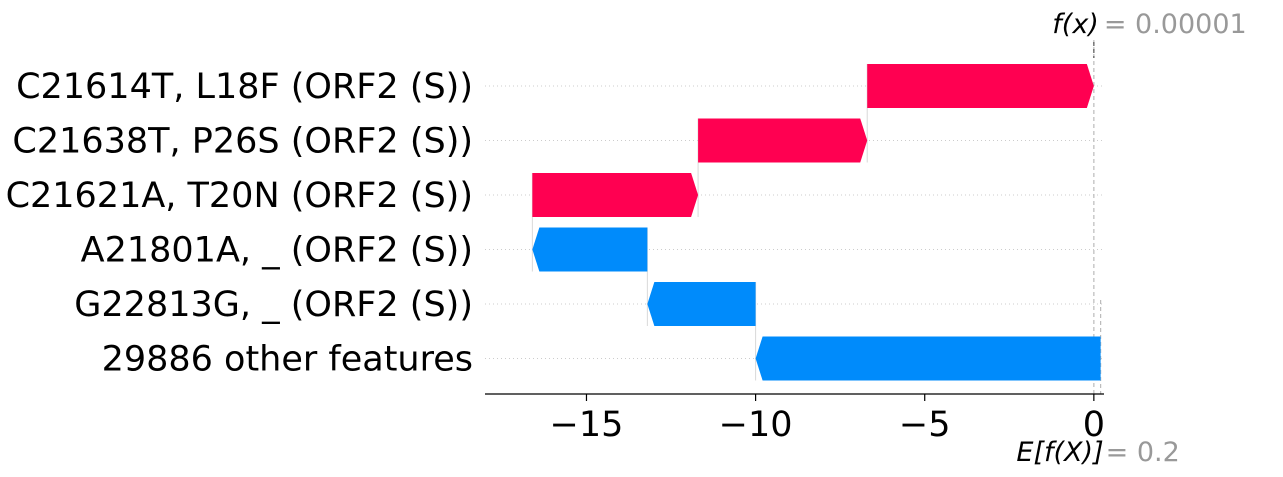 The image size is (1283, 477). I want to click on feature-label: G22813G, _ (ORF2 (S)), so click(273, 305).